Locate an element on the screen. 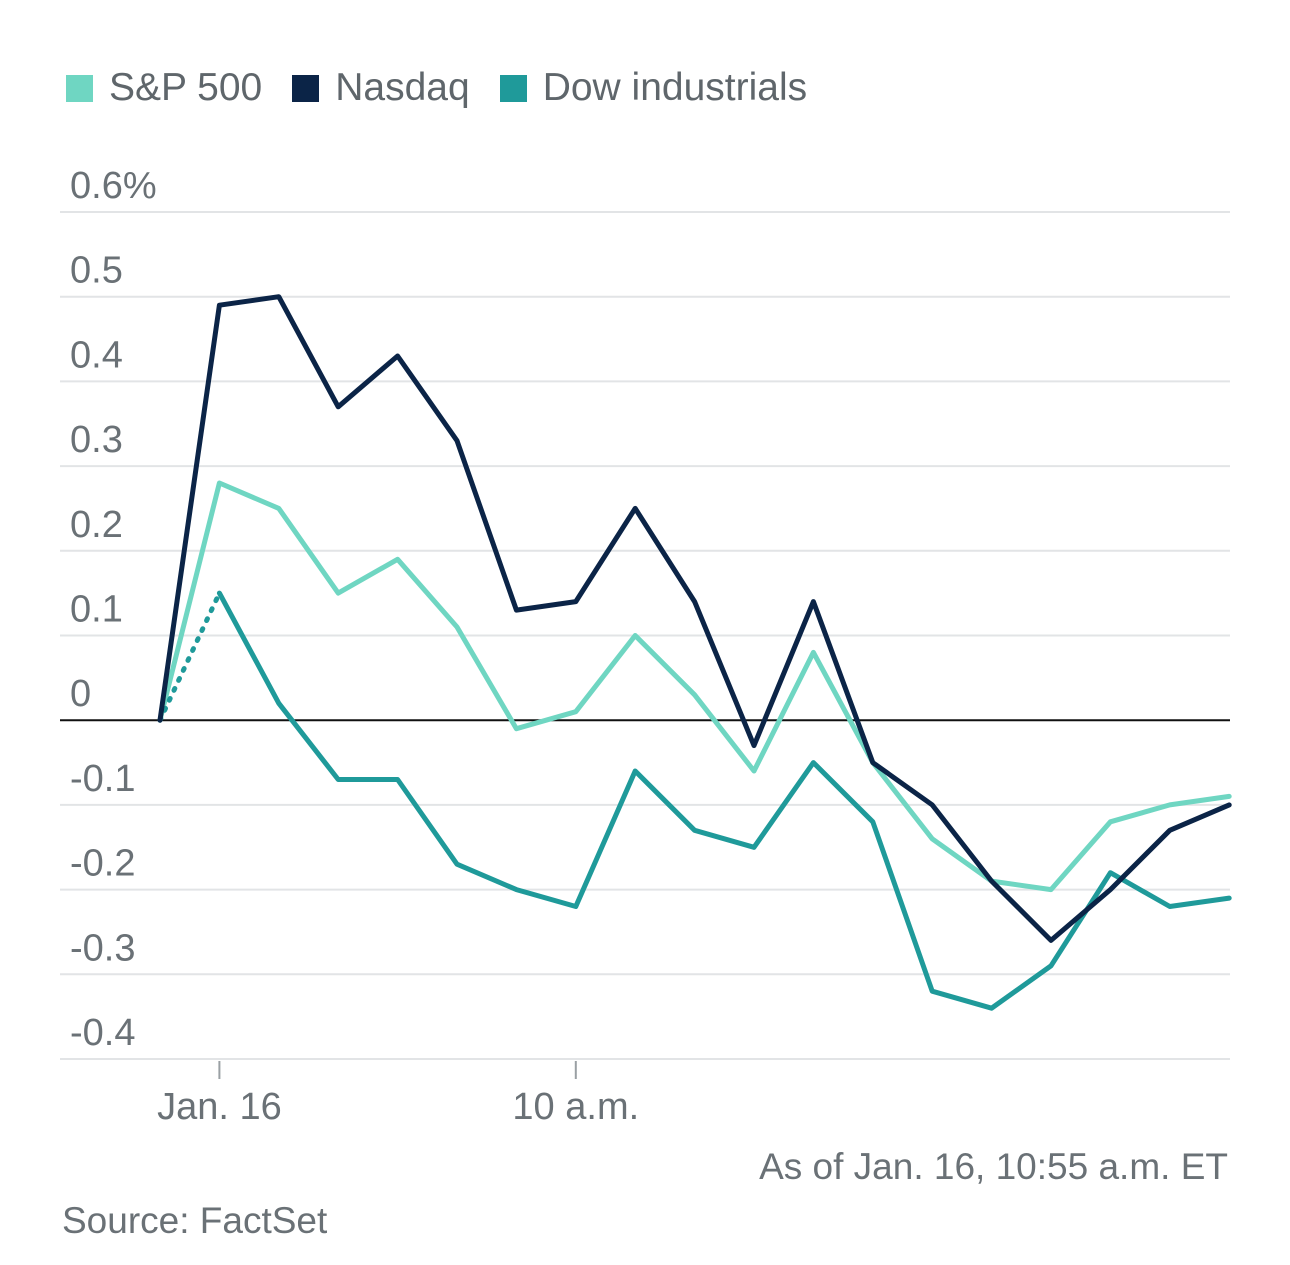  legend-swatch-dow is located at coordinates (513, 88).